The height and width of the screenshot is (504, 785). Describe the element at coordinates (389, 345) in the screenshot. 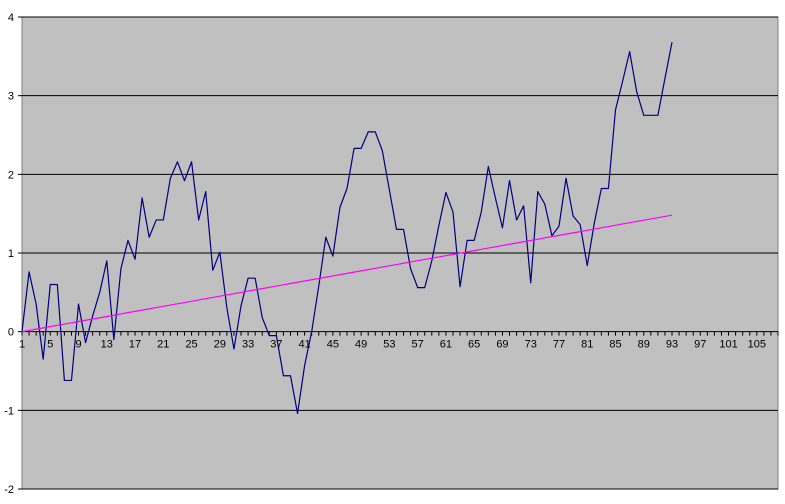

I see `x-tick-label: 53` at that location.